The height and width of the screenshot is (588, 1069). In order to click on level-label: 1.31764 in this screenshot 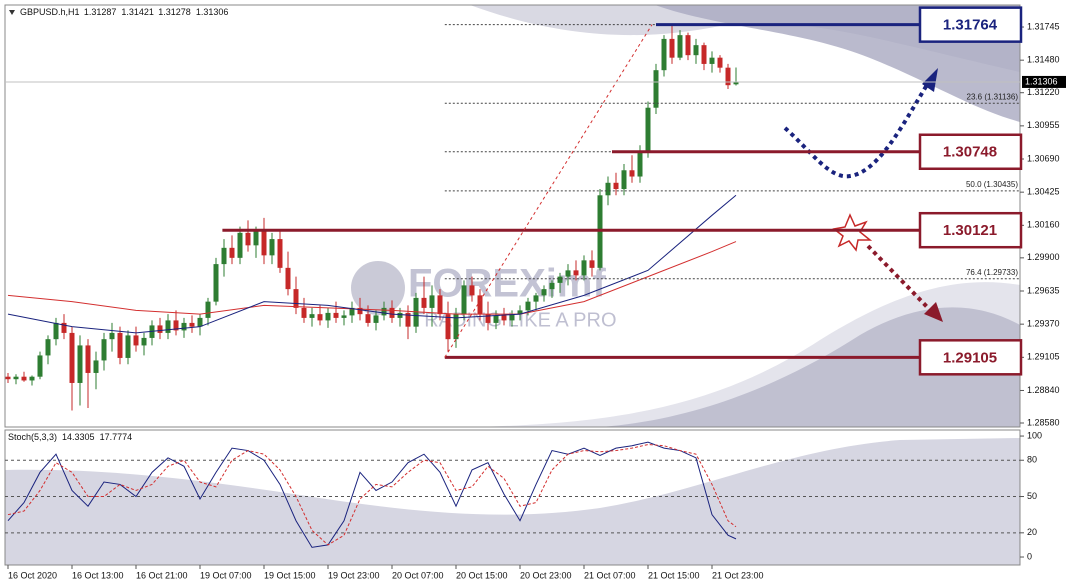, I will do `click(970, 25)`.